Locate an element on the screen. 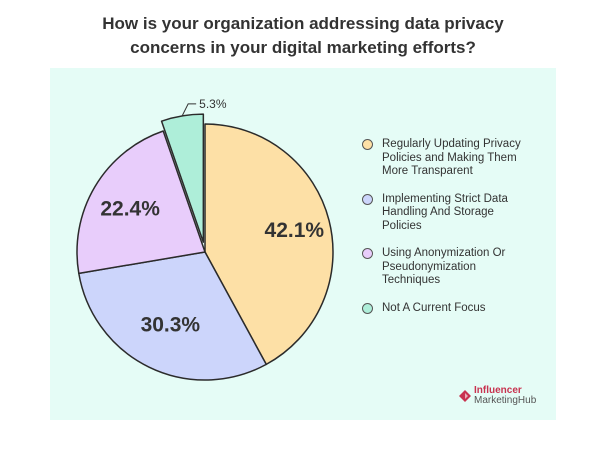 This screenshot has width=606, height=468. brand-name-line1: Influencer is located at coordinates (498, 390).